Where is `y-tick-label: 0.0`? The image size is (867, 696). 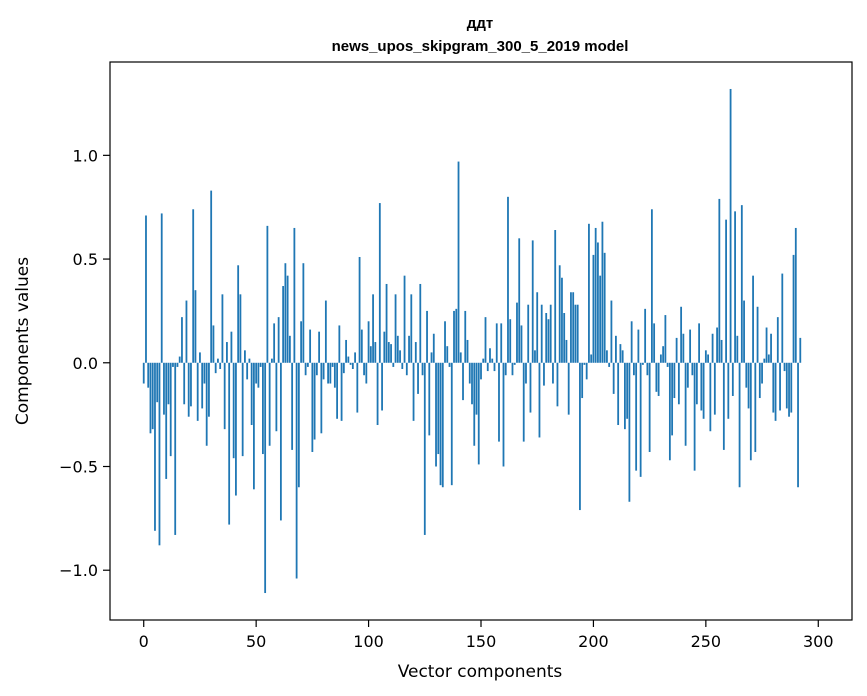 y-tick-label: 0.0 is located at coordinates (85, 363).